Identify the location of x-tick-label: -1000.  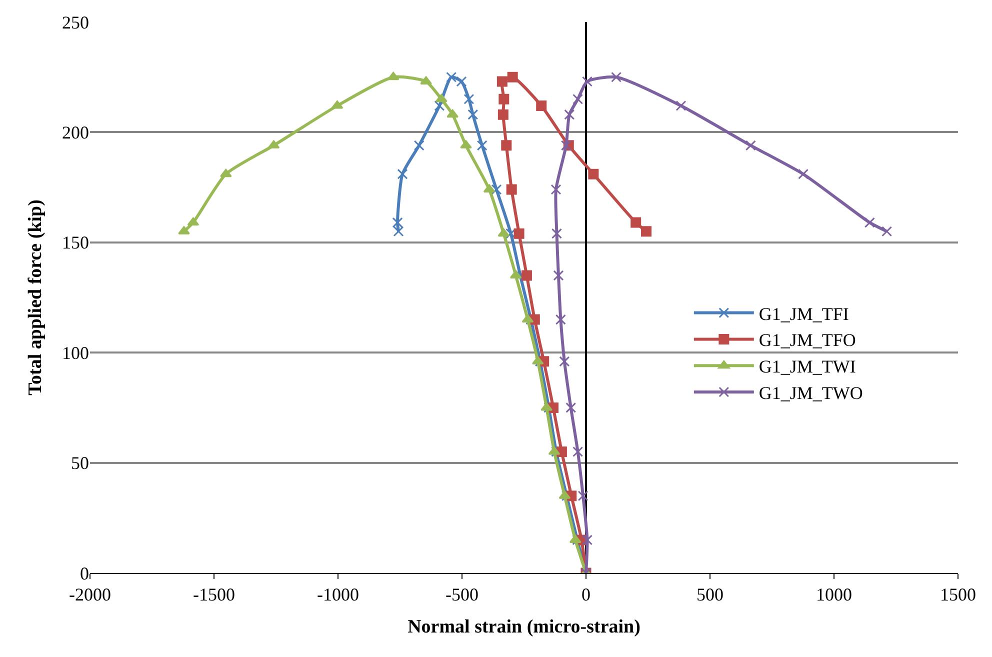
(338, 594).